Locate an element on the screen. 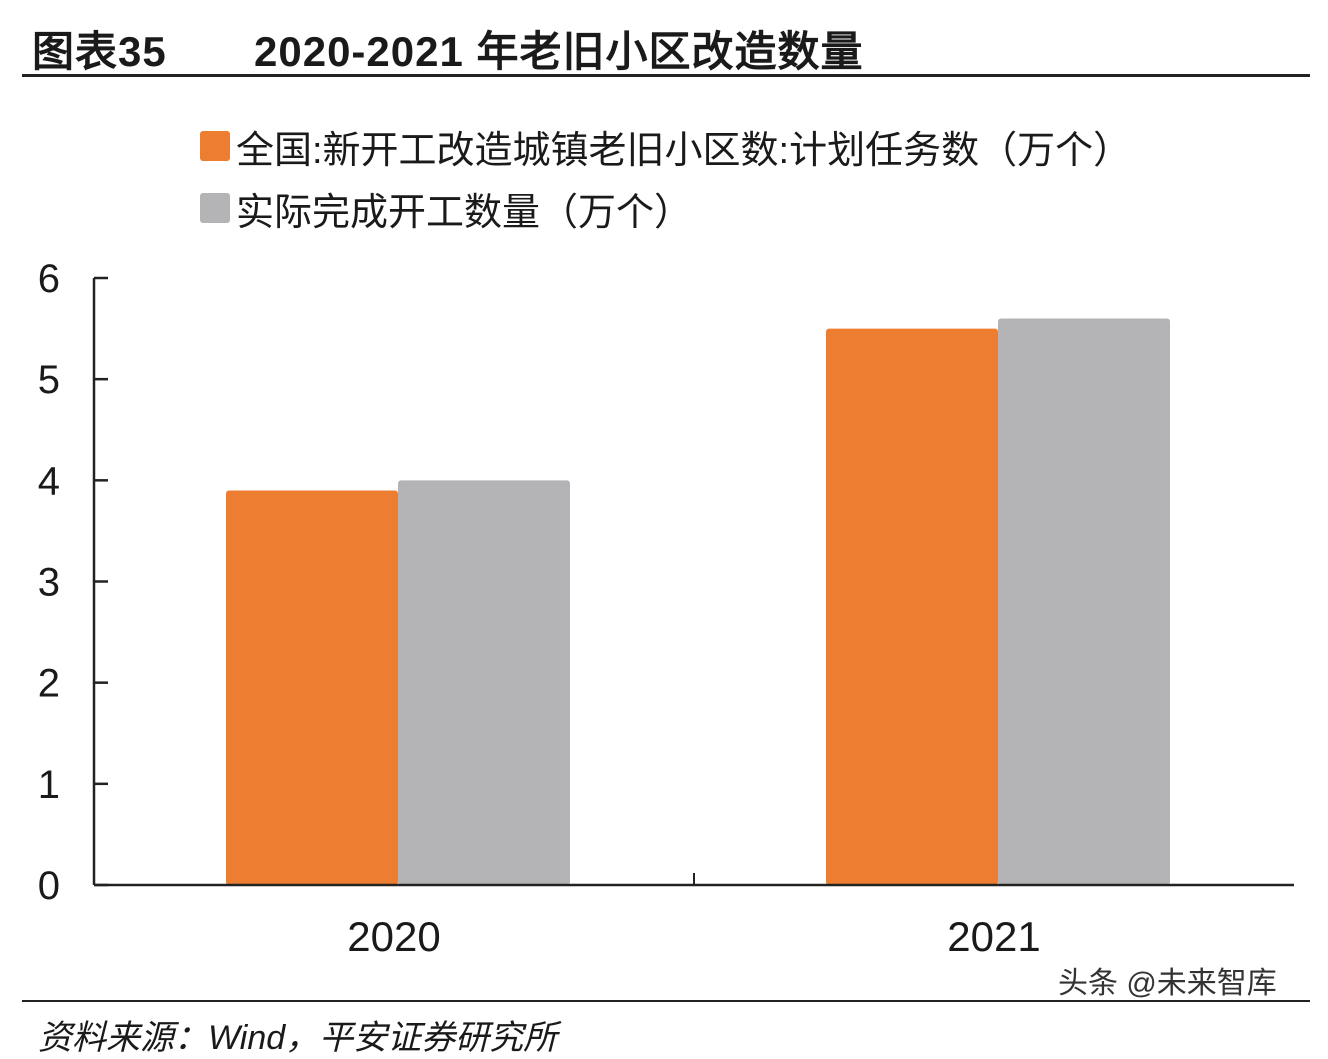  y-tick-label: 2 is located at coordinates (49, 684).